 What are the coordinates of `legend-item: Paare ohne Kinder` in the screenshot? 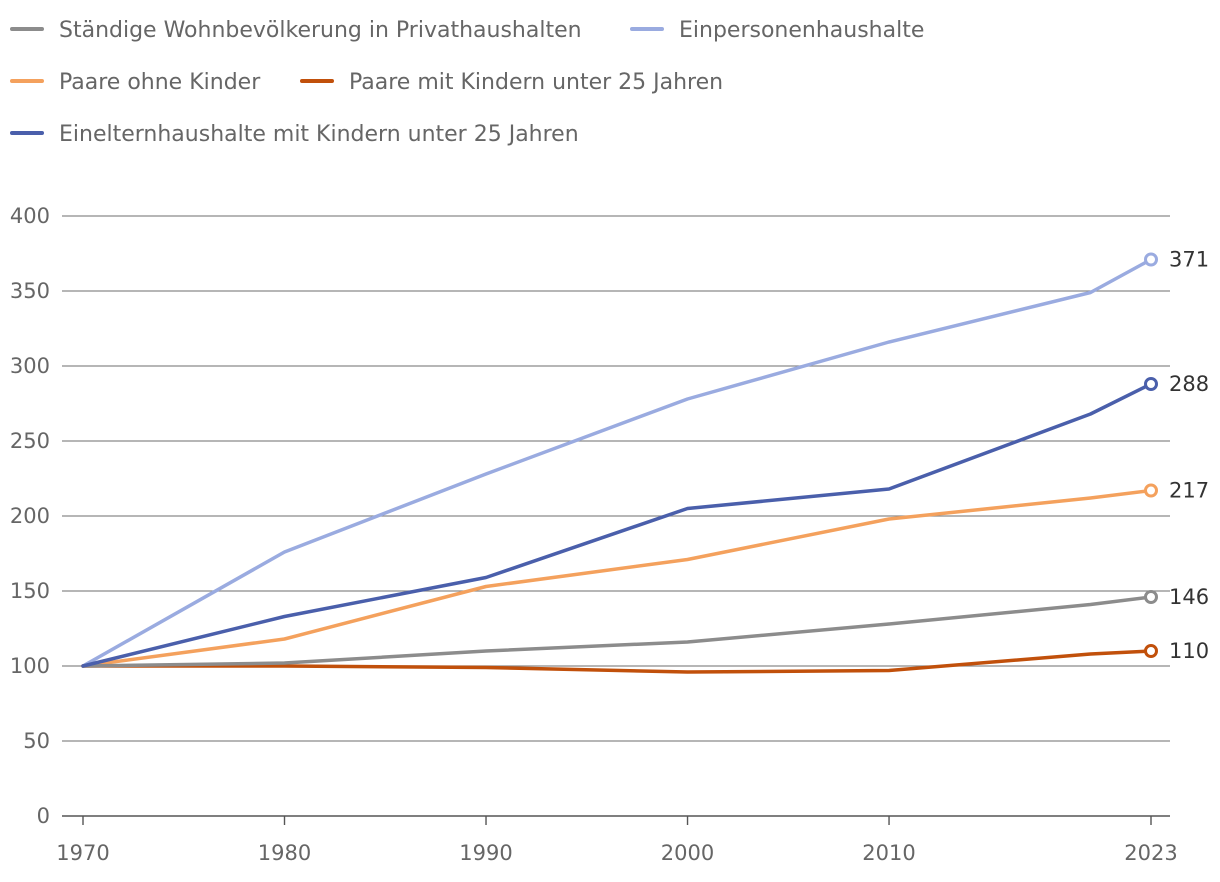 It's located at (135, 82).